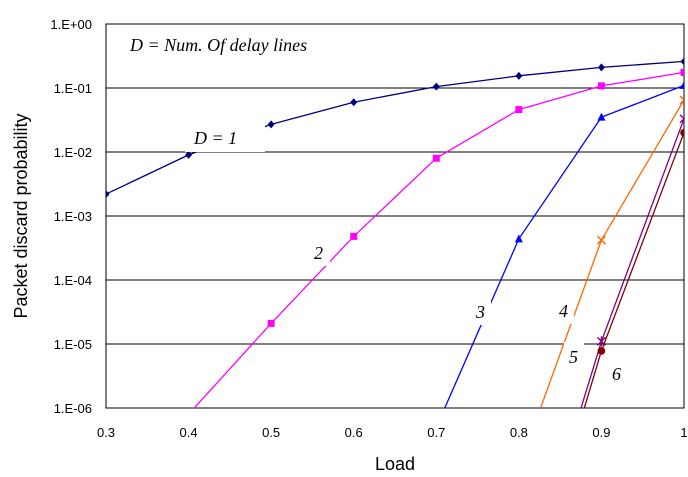 Image resolution: width=688 pixels, height=477 pixels. I want to click on x-axis-title: Load, so click(395, 464).